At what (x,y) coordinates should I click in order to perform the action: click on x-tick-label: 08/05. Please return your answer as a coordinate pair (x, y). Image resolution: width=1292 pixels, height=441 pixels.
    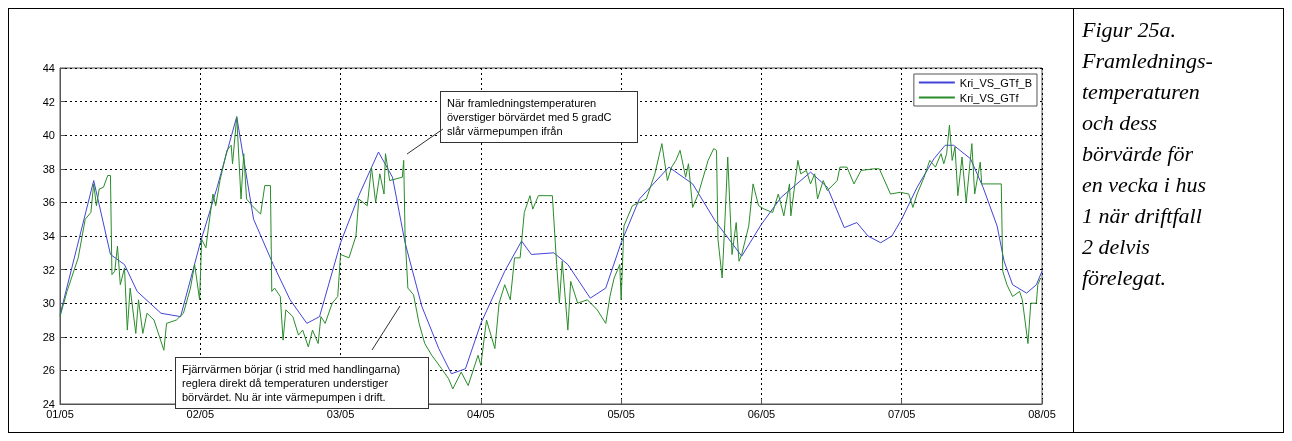
    Looking at the image, I should click on (1042, 413).